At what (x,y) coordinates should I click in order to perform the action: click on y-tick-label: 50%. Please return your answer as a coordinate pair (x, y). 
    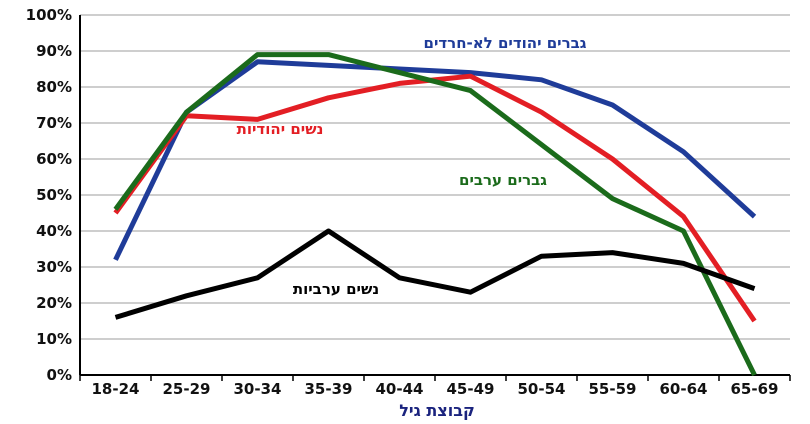
    Looking at the image, I should click on (54, 195).